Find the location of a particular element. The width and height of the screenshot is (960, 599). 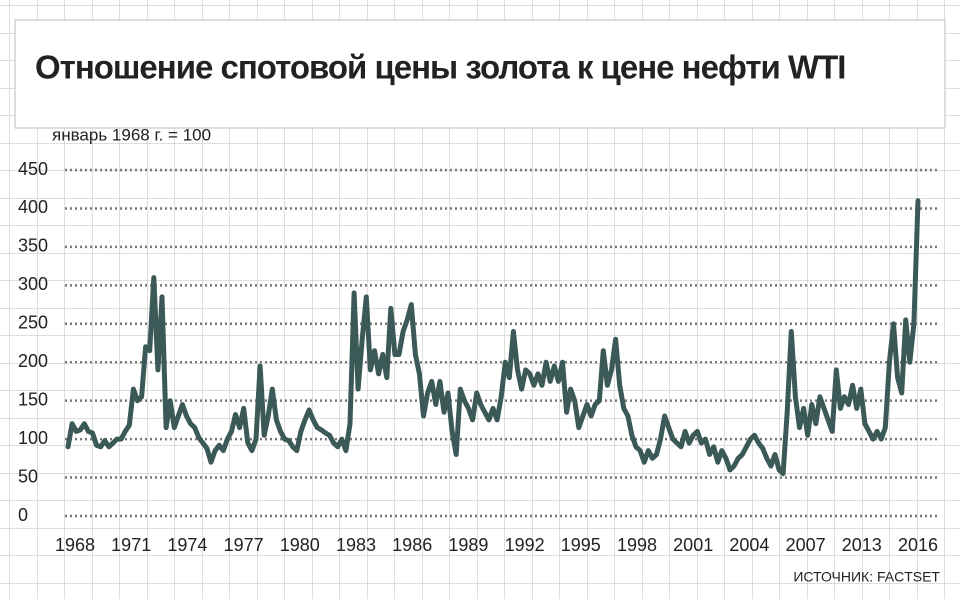

x-tick-label: 2013 is located at coordinates (862, 545).